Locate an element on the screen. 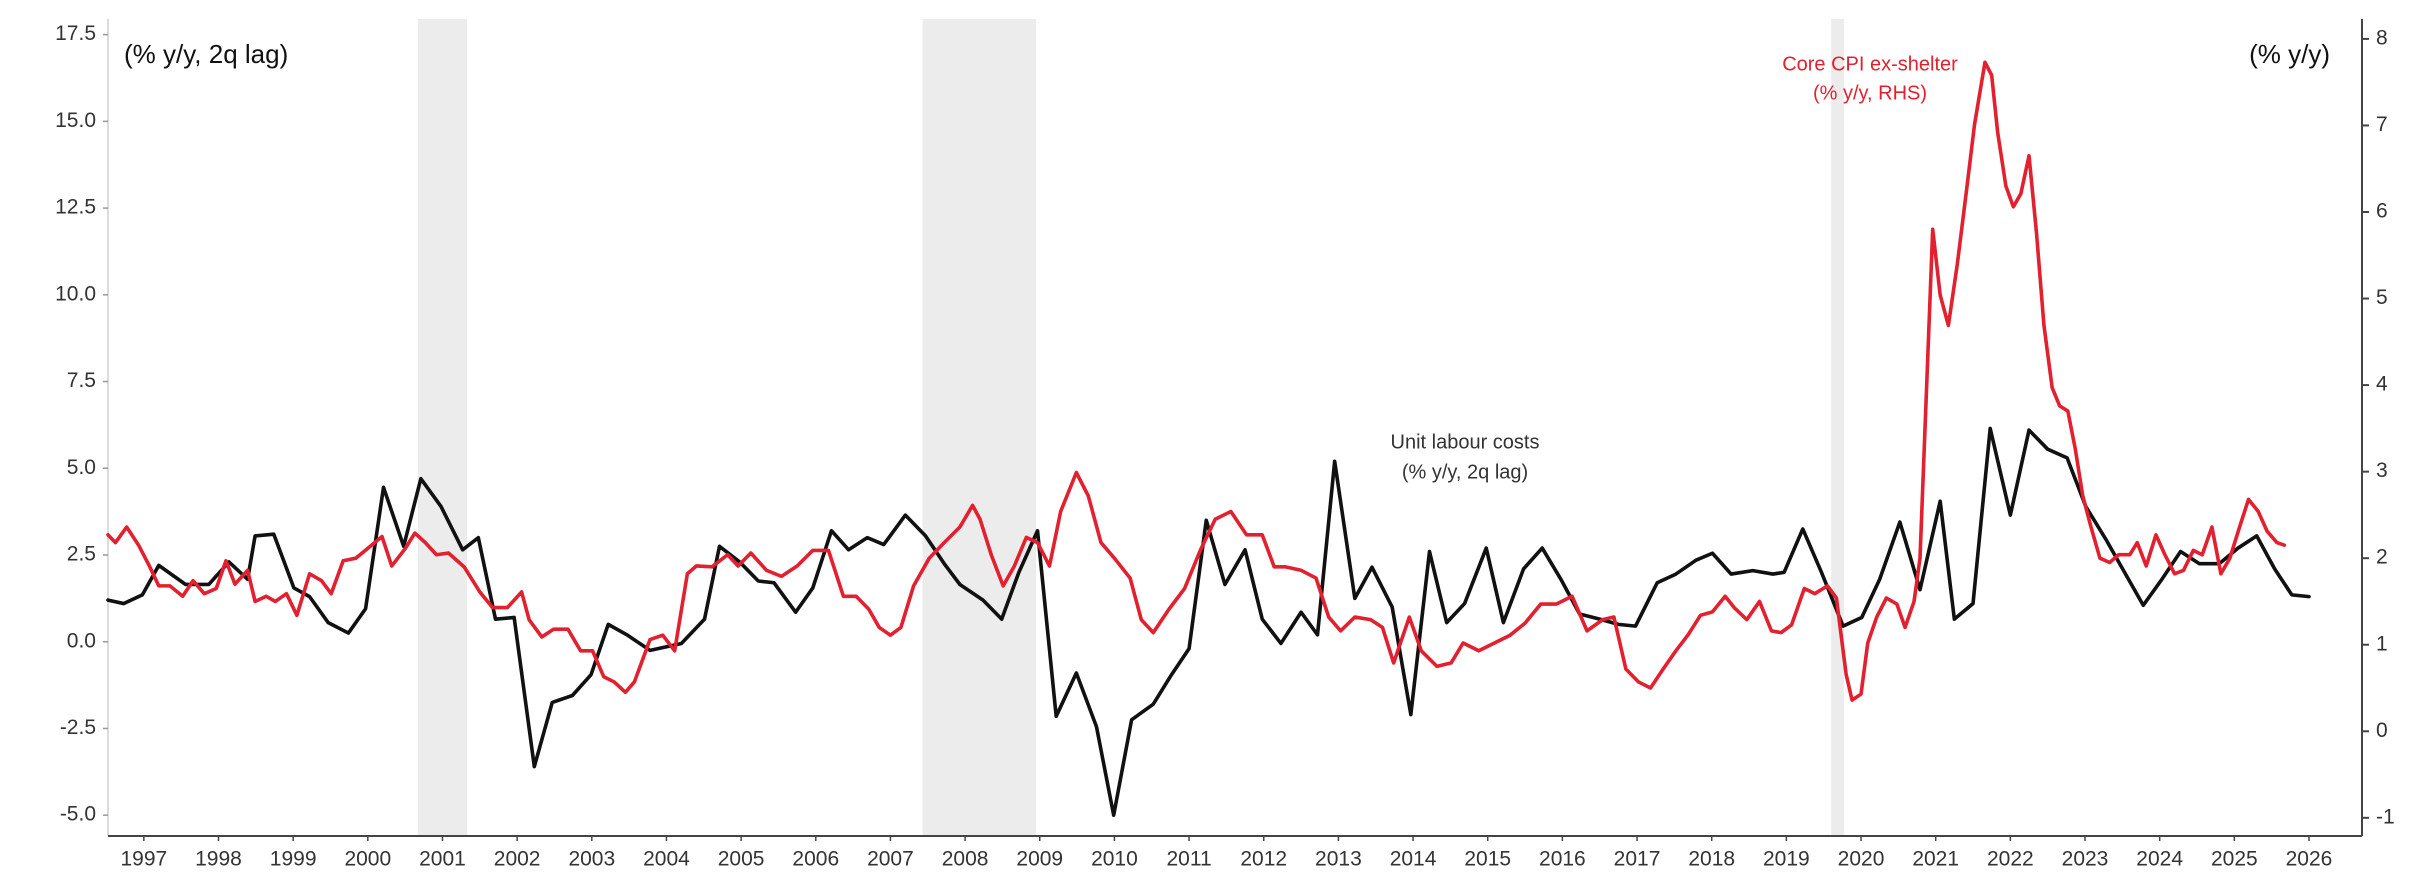 The image size is (2416, 886). y2-tick-label: 3 is located at coordinates (2382, 470).